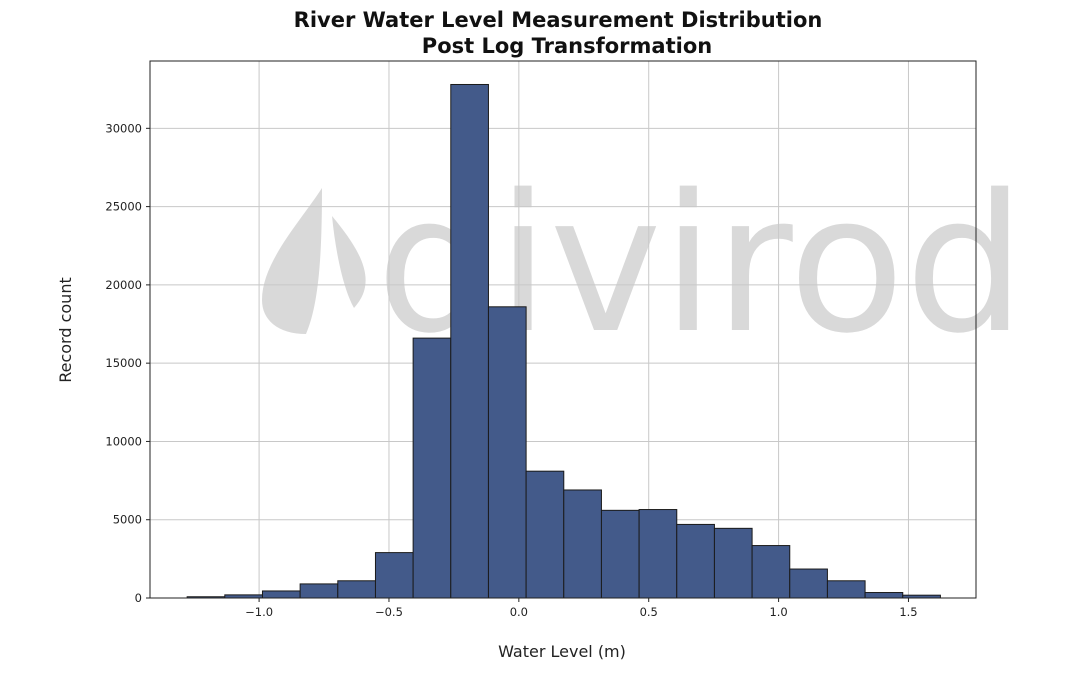 Image resolution: width=1070 pixels, height=682 pixels. Describe the element at coordinates (127, 520) in the screenshot. I see `y-tick-label-1: 5000` at that location.